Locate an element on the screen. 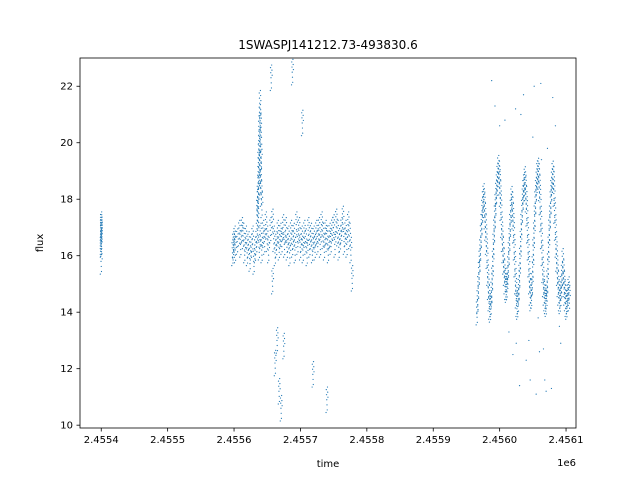 This screenshot has height=480, width=640. y-tick-label: 14 is located at coordinates (66, 313).